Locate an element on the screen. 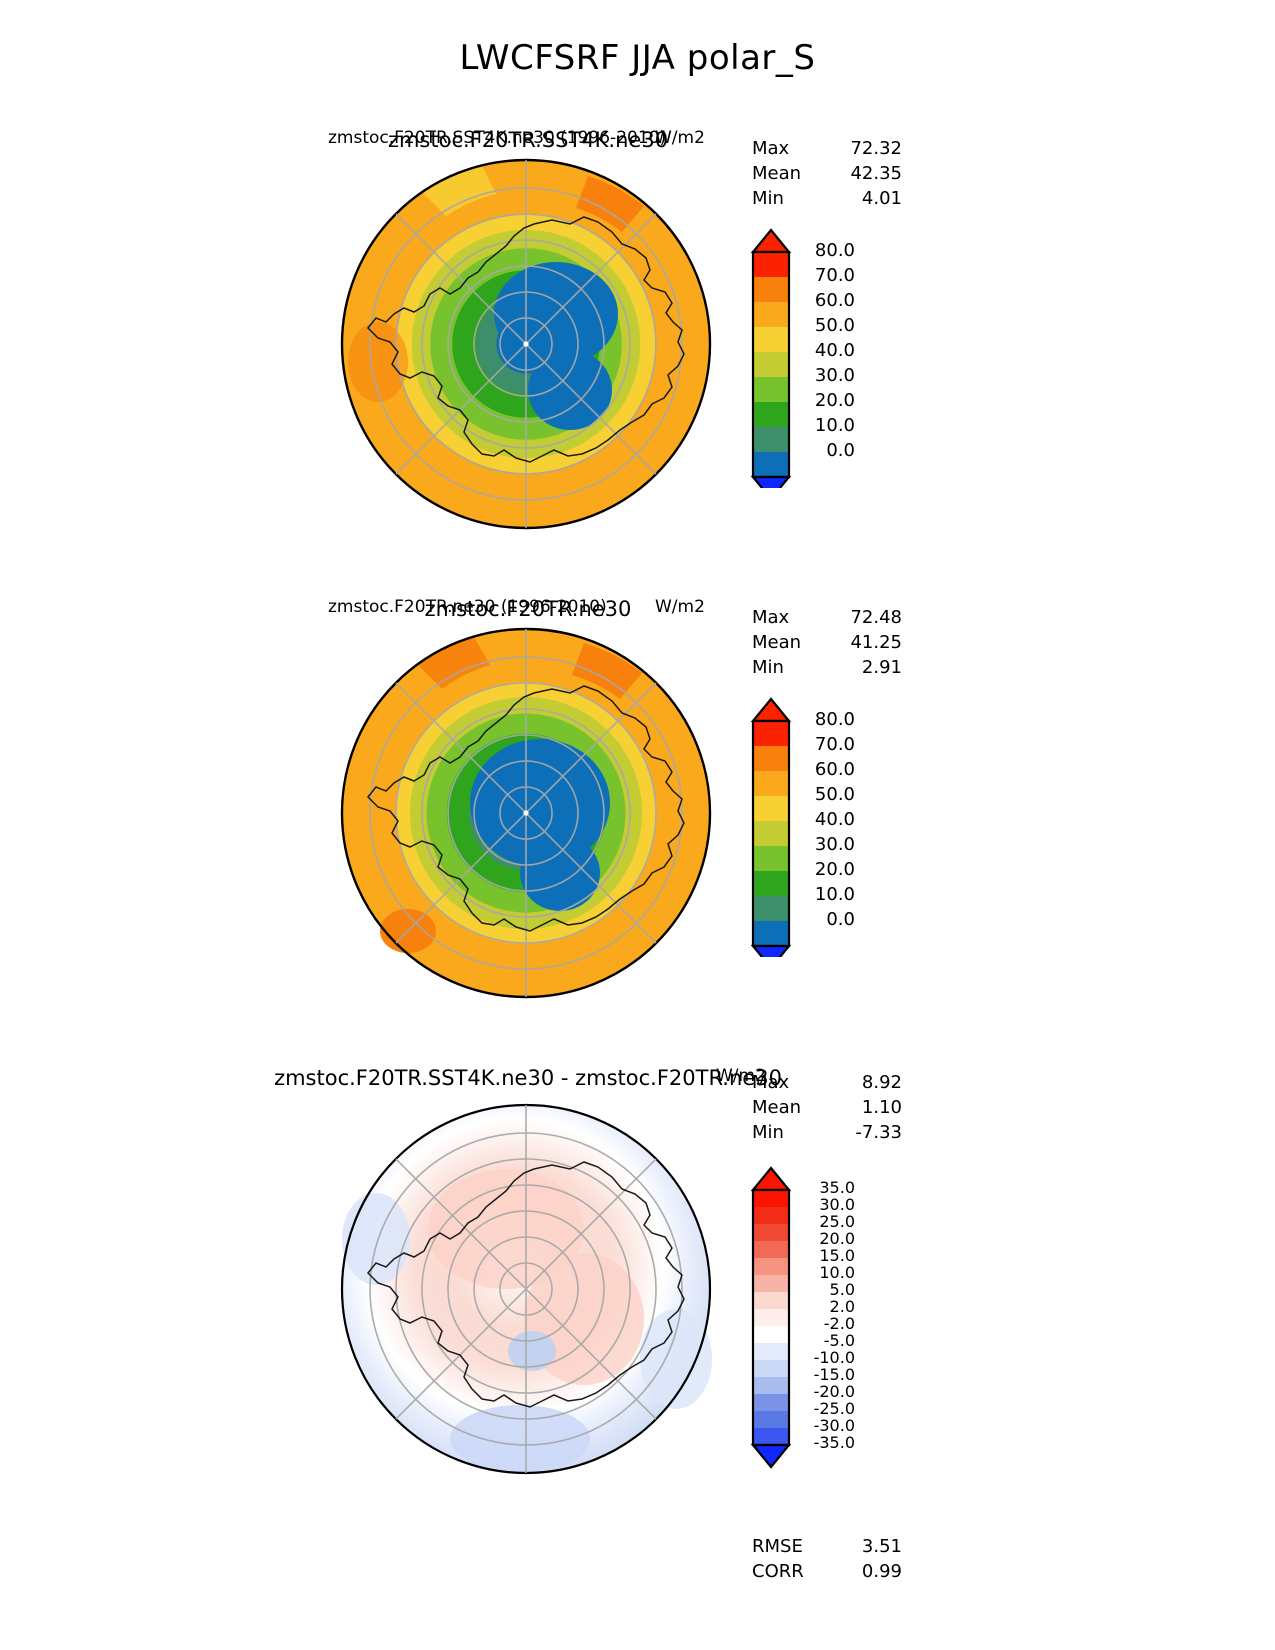  cb-label-8: -2.0 is located at coordinates (839, 1323).